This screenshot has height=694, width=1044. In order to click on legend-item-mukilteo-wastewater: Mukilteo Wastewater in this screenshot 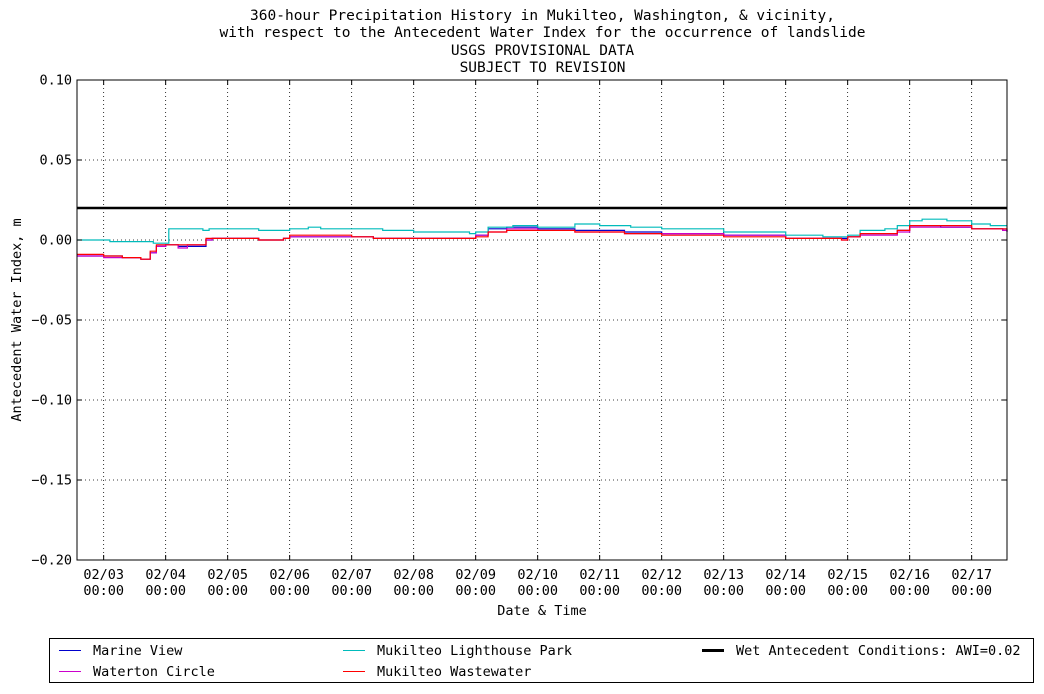, I will do `click(437, 672)`.